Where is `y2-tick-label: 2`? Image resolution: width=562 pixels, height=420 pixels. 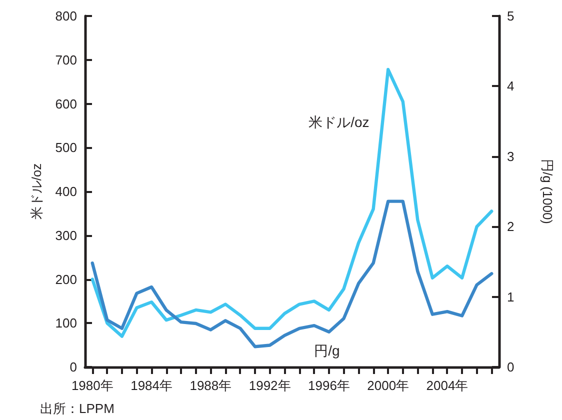 y2-tick-label: 2 is located at coordinates (510, 226).